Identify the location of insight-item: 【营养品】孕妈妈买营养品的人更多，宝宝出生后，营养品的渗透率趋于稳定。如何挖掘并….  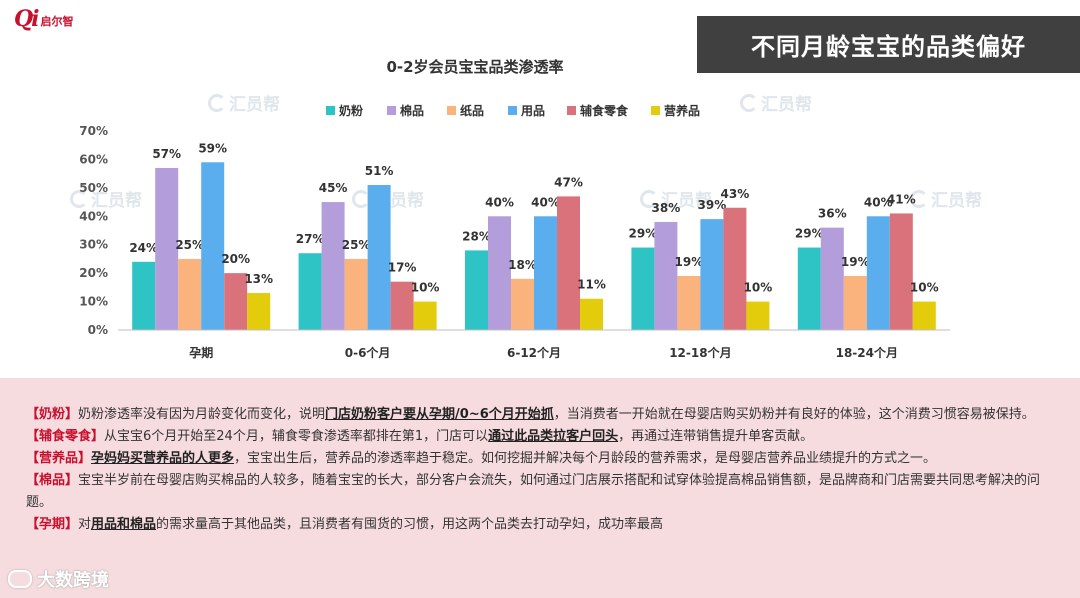
(543, 459).